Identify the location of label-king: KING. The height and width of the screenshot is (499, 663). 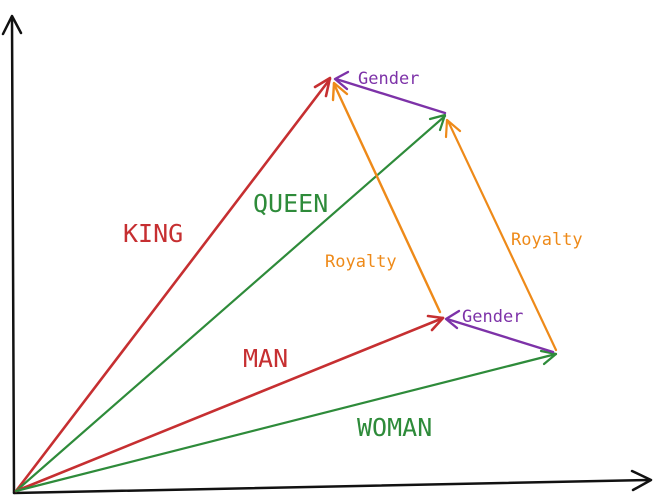
(153, 233).